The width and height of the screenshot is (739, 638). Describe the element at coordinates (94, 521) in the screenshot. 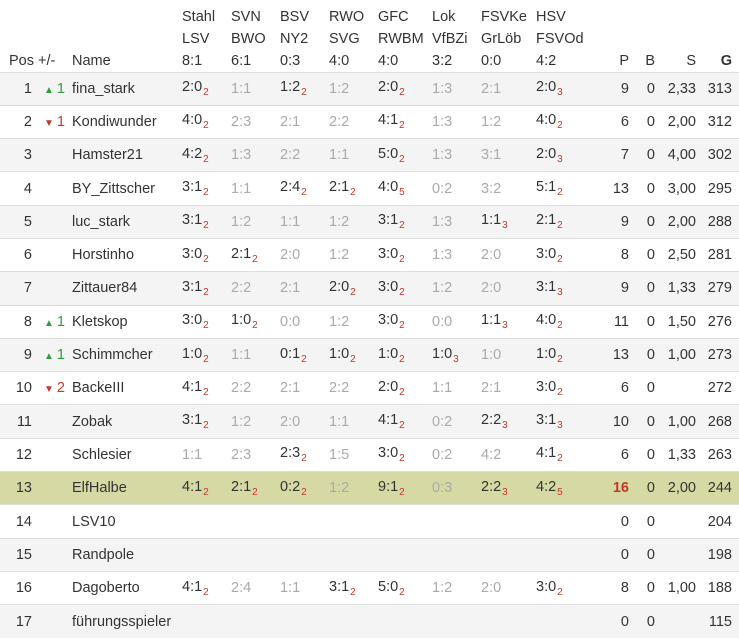

I see `player-name: LSV10` at that location.